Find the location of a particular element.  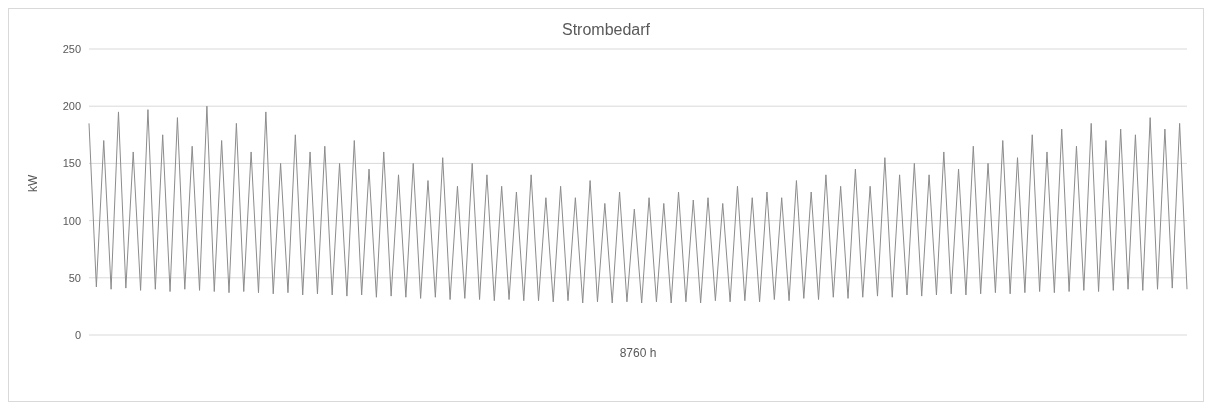

y-tick-label: 200 is located at coordinates (71, 106).